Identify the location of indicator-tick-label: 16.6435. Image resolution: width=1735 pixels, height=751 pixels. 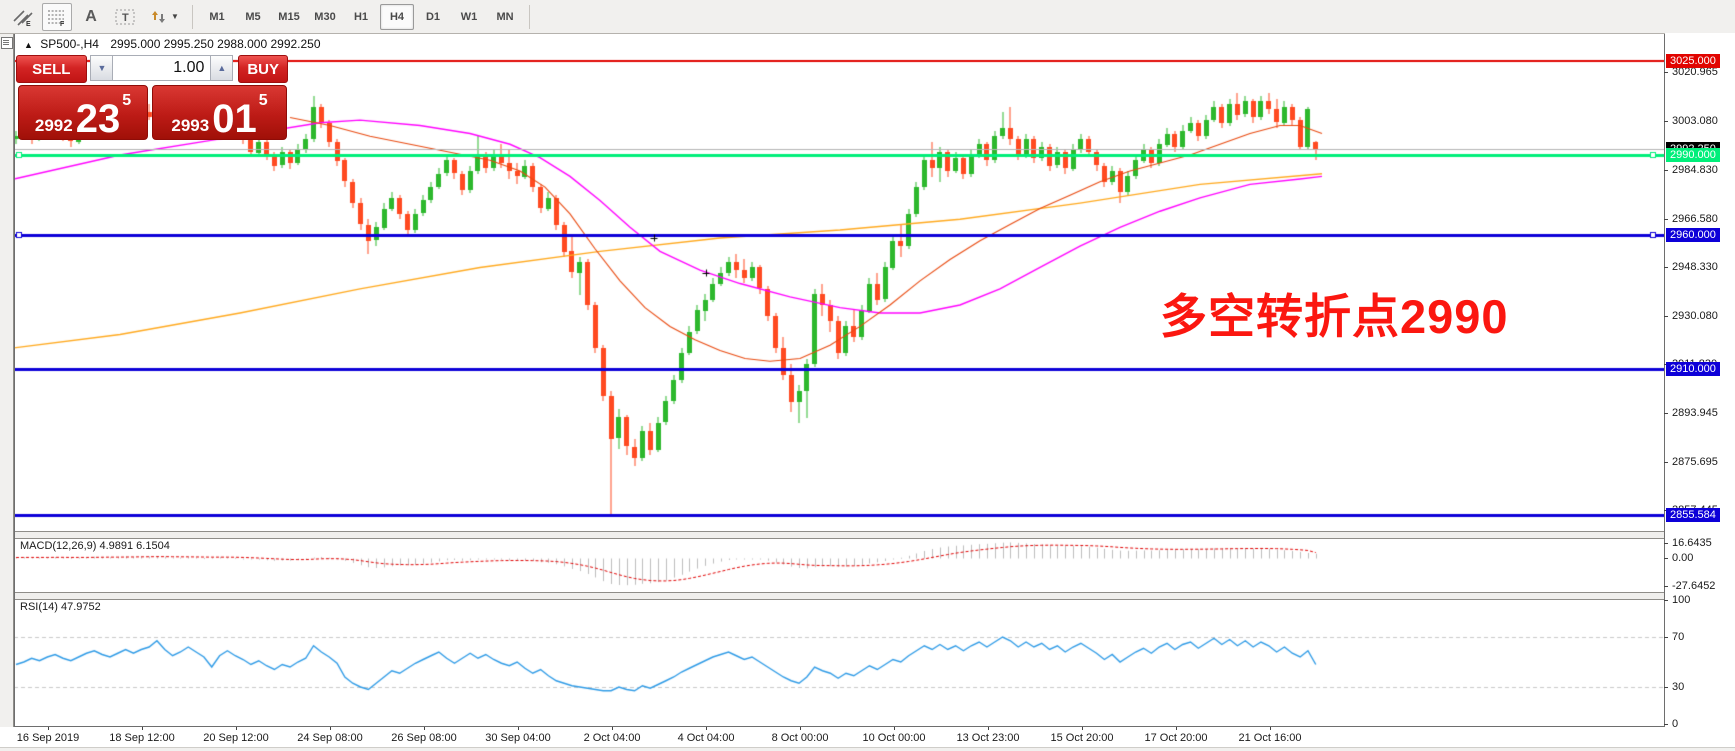
(1692, 543).